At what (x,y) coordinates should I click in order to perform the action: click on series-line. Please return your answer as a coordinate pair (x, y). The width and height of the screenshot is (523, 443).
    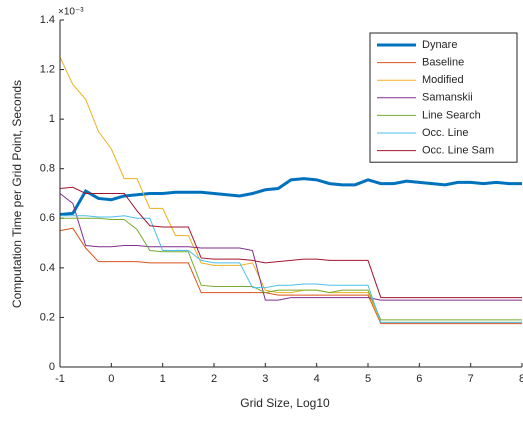
    Looking at the image, I should click on (291, 197).